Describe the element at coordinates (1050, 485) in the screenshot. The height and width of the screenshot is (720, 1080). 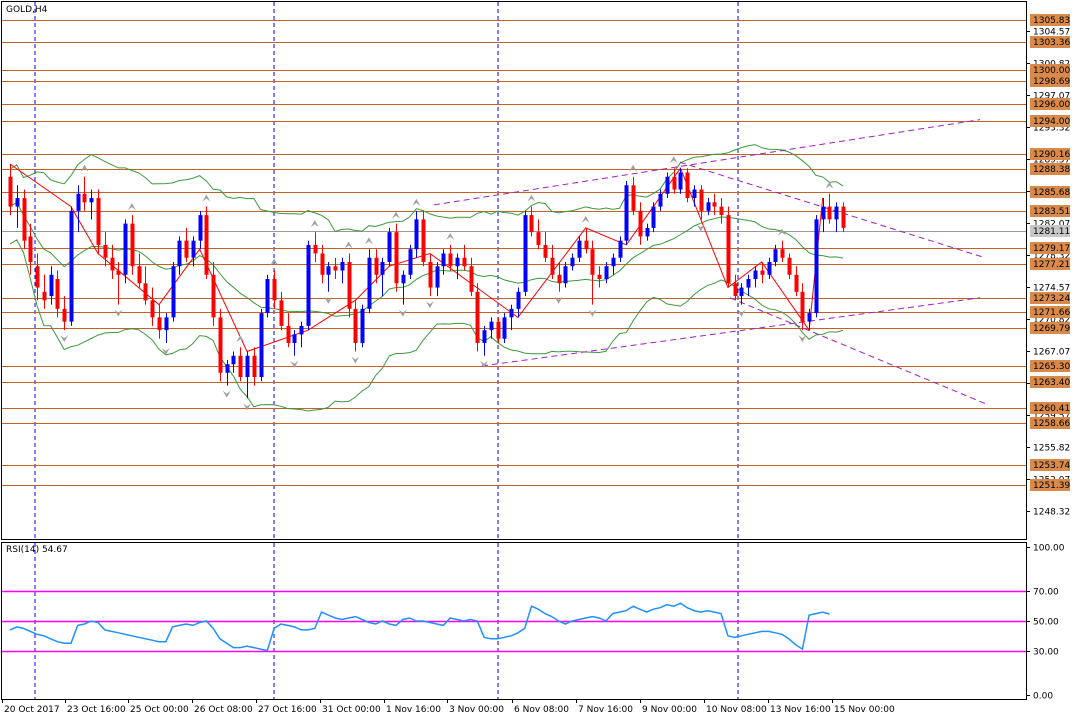
I see `level-tag-20-box` at that location.